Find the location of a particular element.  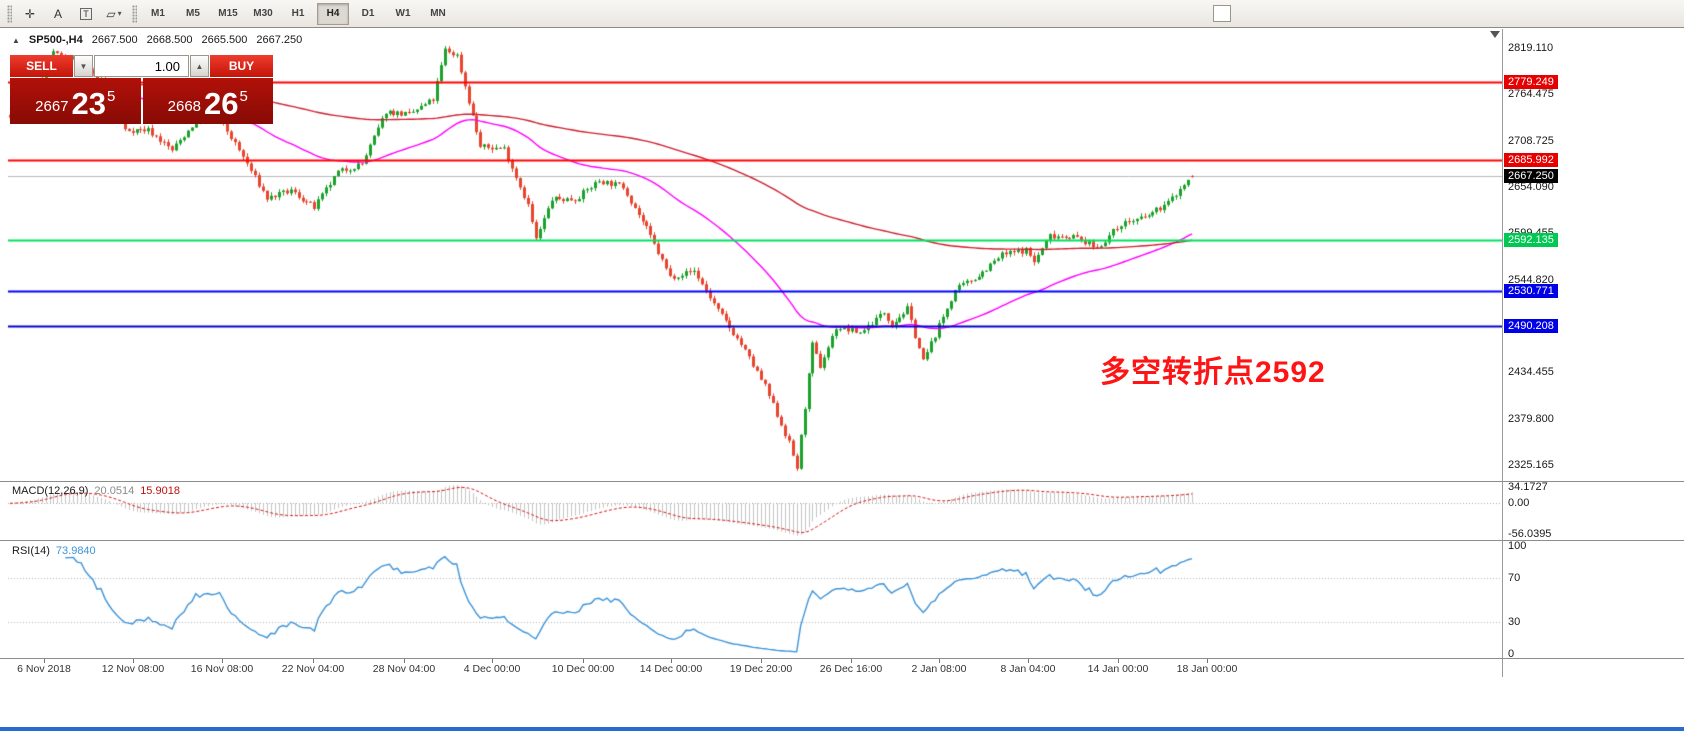

macd-pane-canvas is located at coordinates (751, 510).